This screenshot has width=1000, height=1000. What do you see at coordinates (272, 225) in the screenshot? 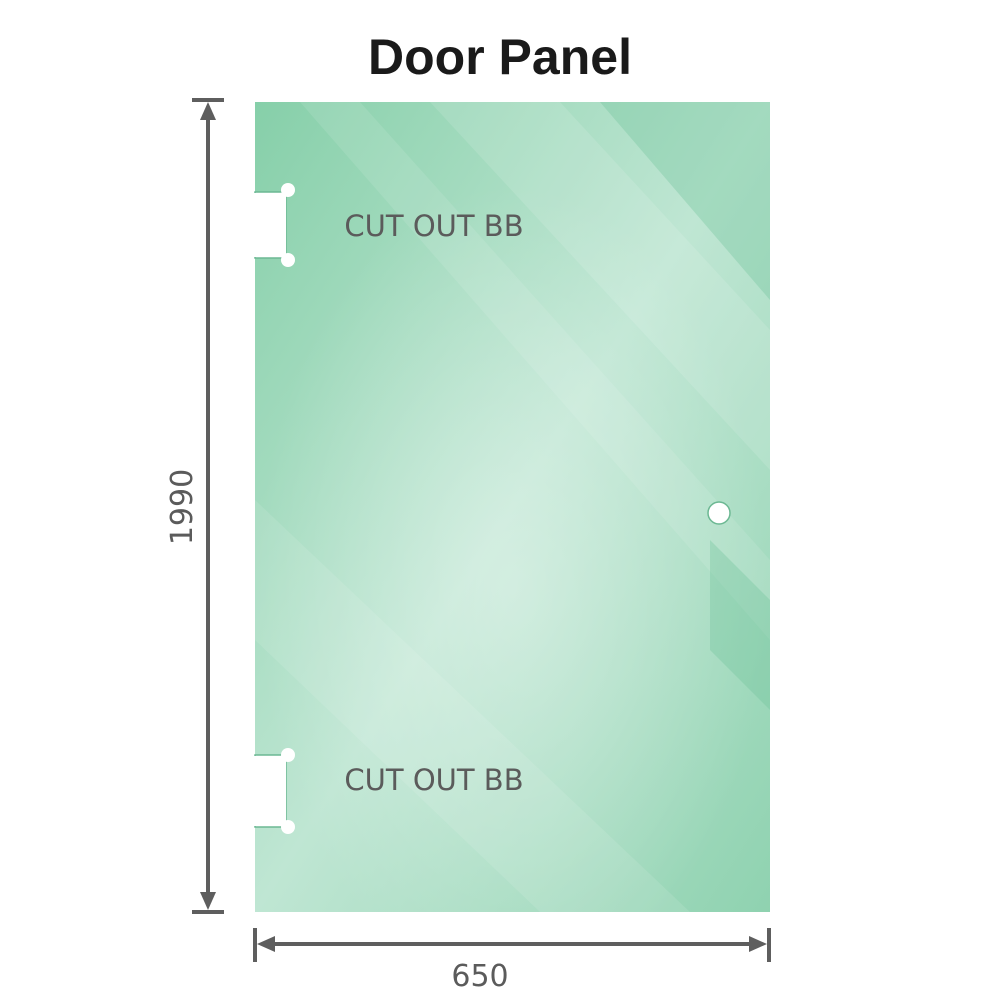
I see `cutout-top` at bounding box center [272, 225].